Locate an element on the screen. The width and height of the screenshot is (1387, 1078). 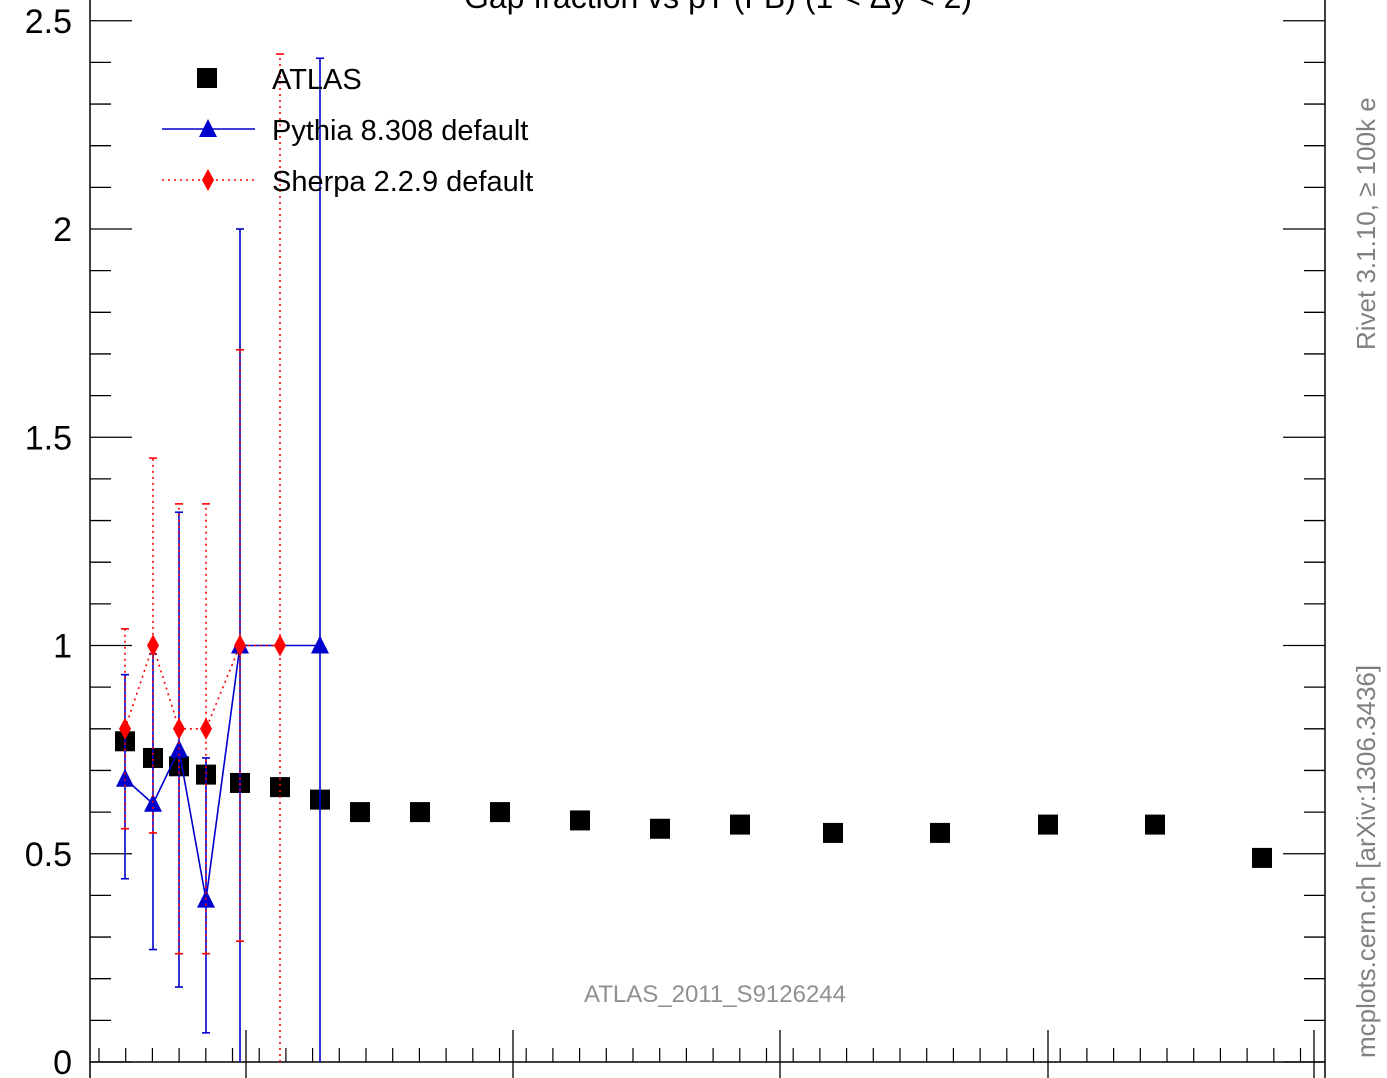
y-tick-label: 0 is located at coordinates (62, 1061).